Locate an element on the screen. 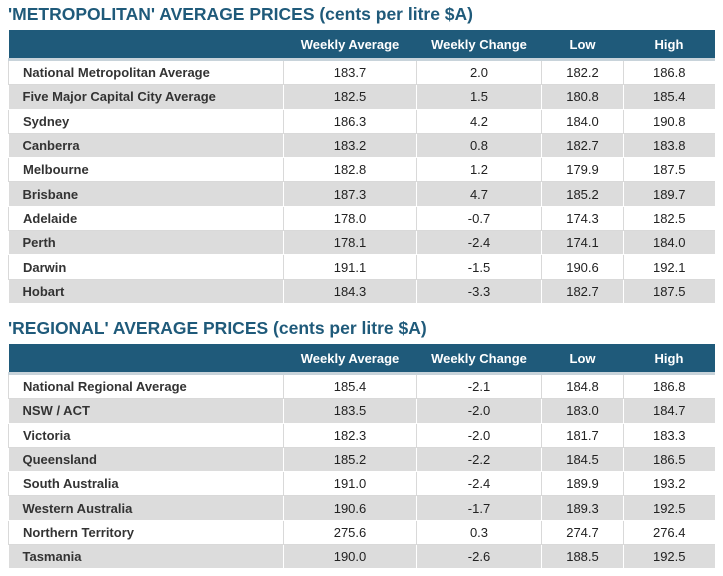 This screenshot has height=576, width=723. cell-location: National Metropolitan Average is located at coordinates (146, 72).